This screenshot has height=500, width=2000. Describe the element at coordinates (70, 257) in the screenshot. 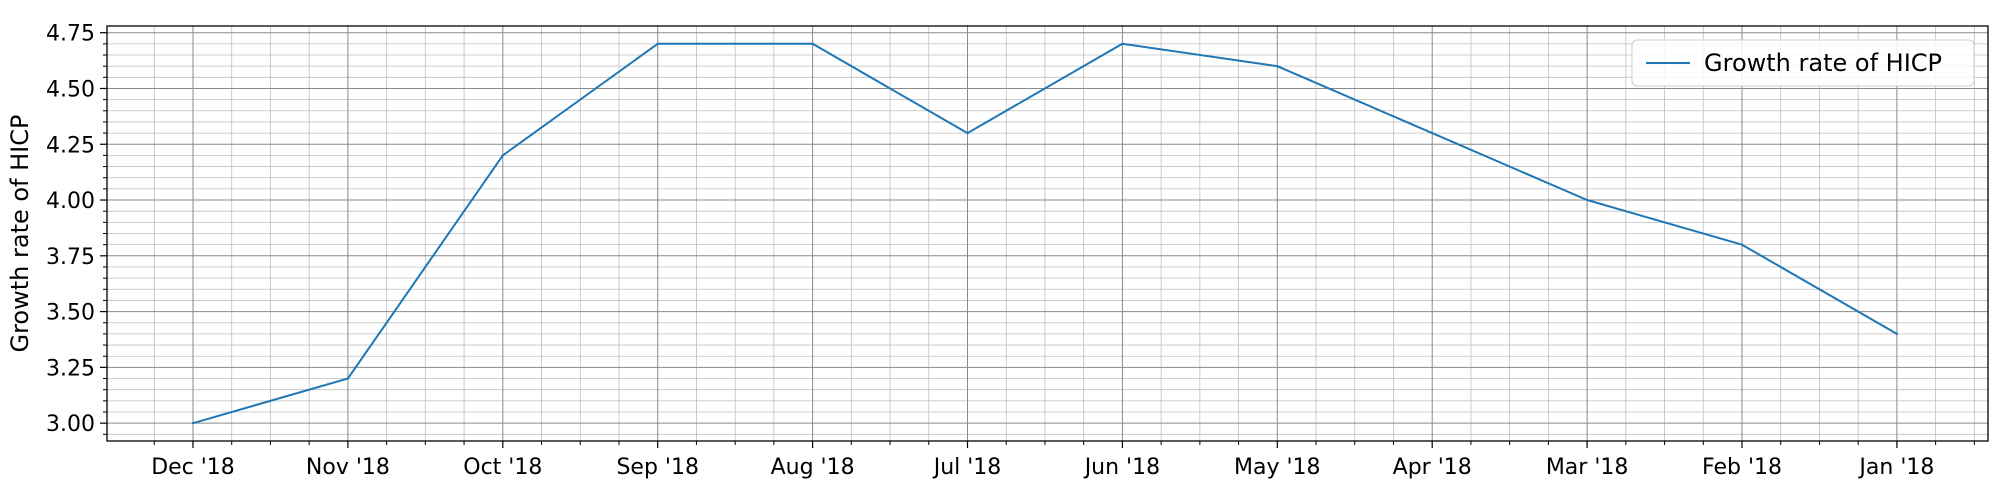

I see `y-tick-label: 3.75` at that location.